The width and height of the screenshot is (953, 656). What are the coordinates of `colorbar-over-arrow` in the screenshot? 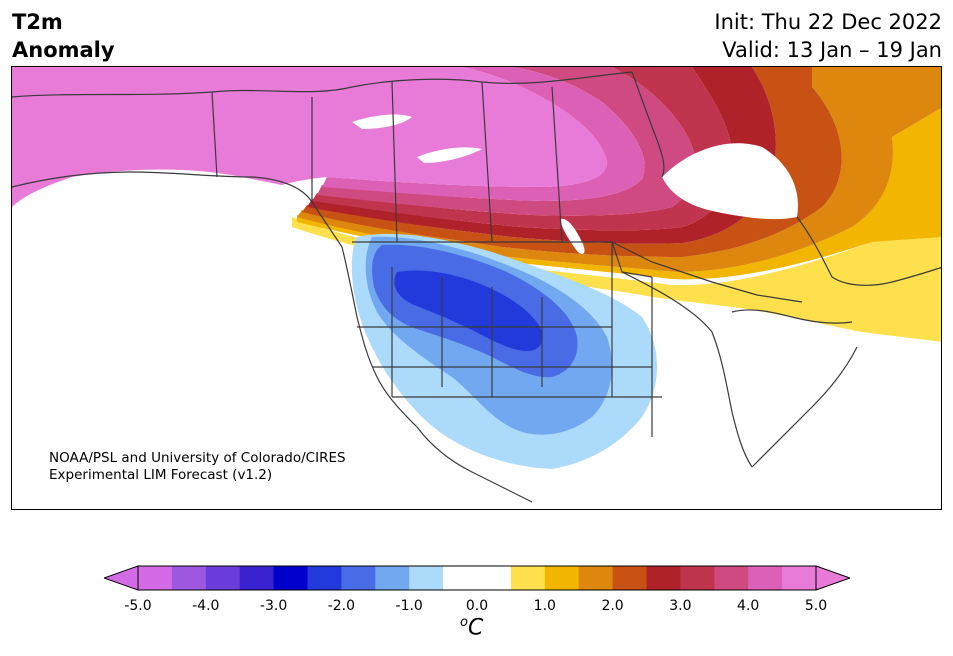 It's located at (833, 578).